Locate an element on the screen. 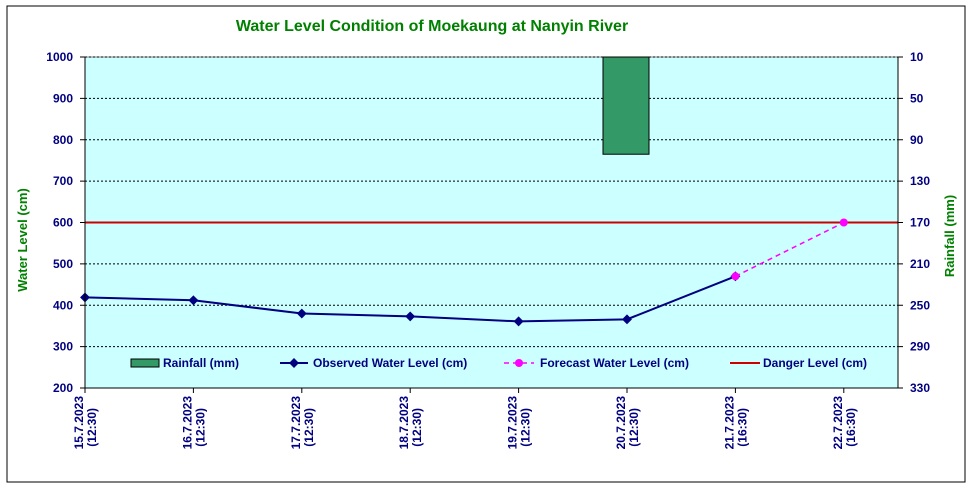  right-axis-title: Rainfall (mm) is located at coordinates (949, 236).